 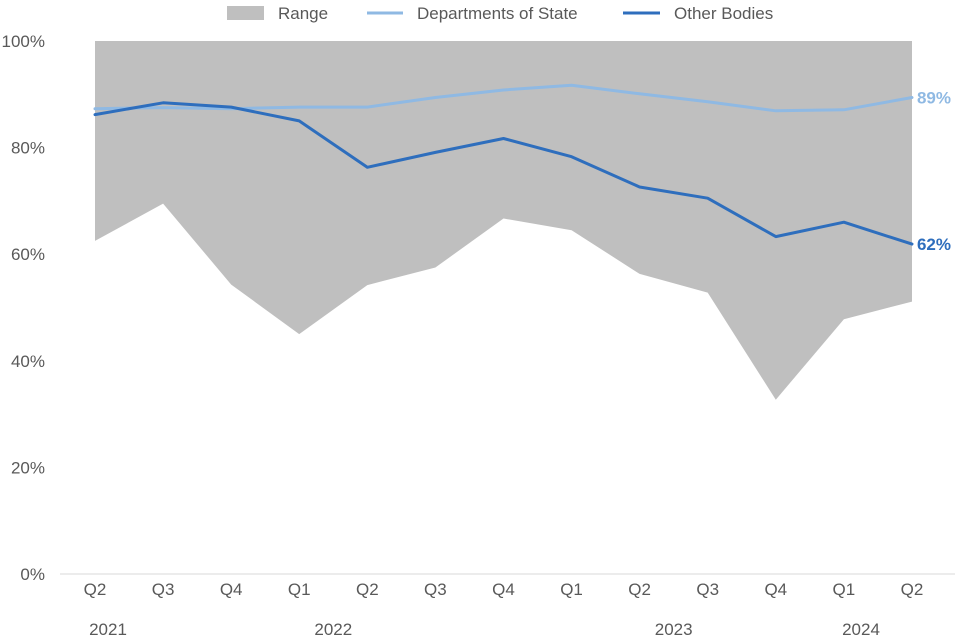 What do you see at coordinates (23, 41) in the screenshot?
I see `y-tick-label: 100%` at bounding box center [23, 41].